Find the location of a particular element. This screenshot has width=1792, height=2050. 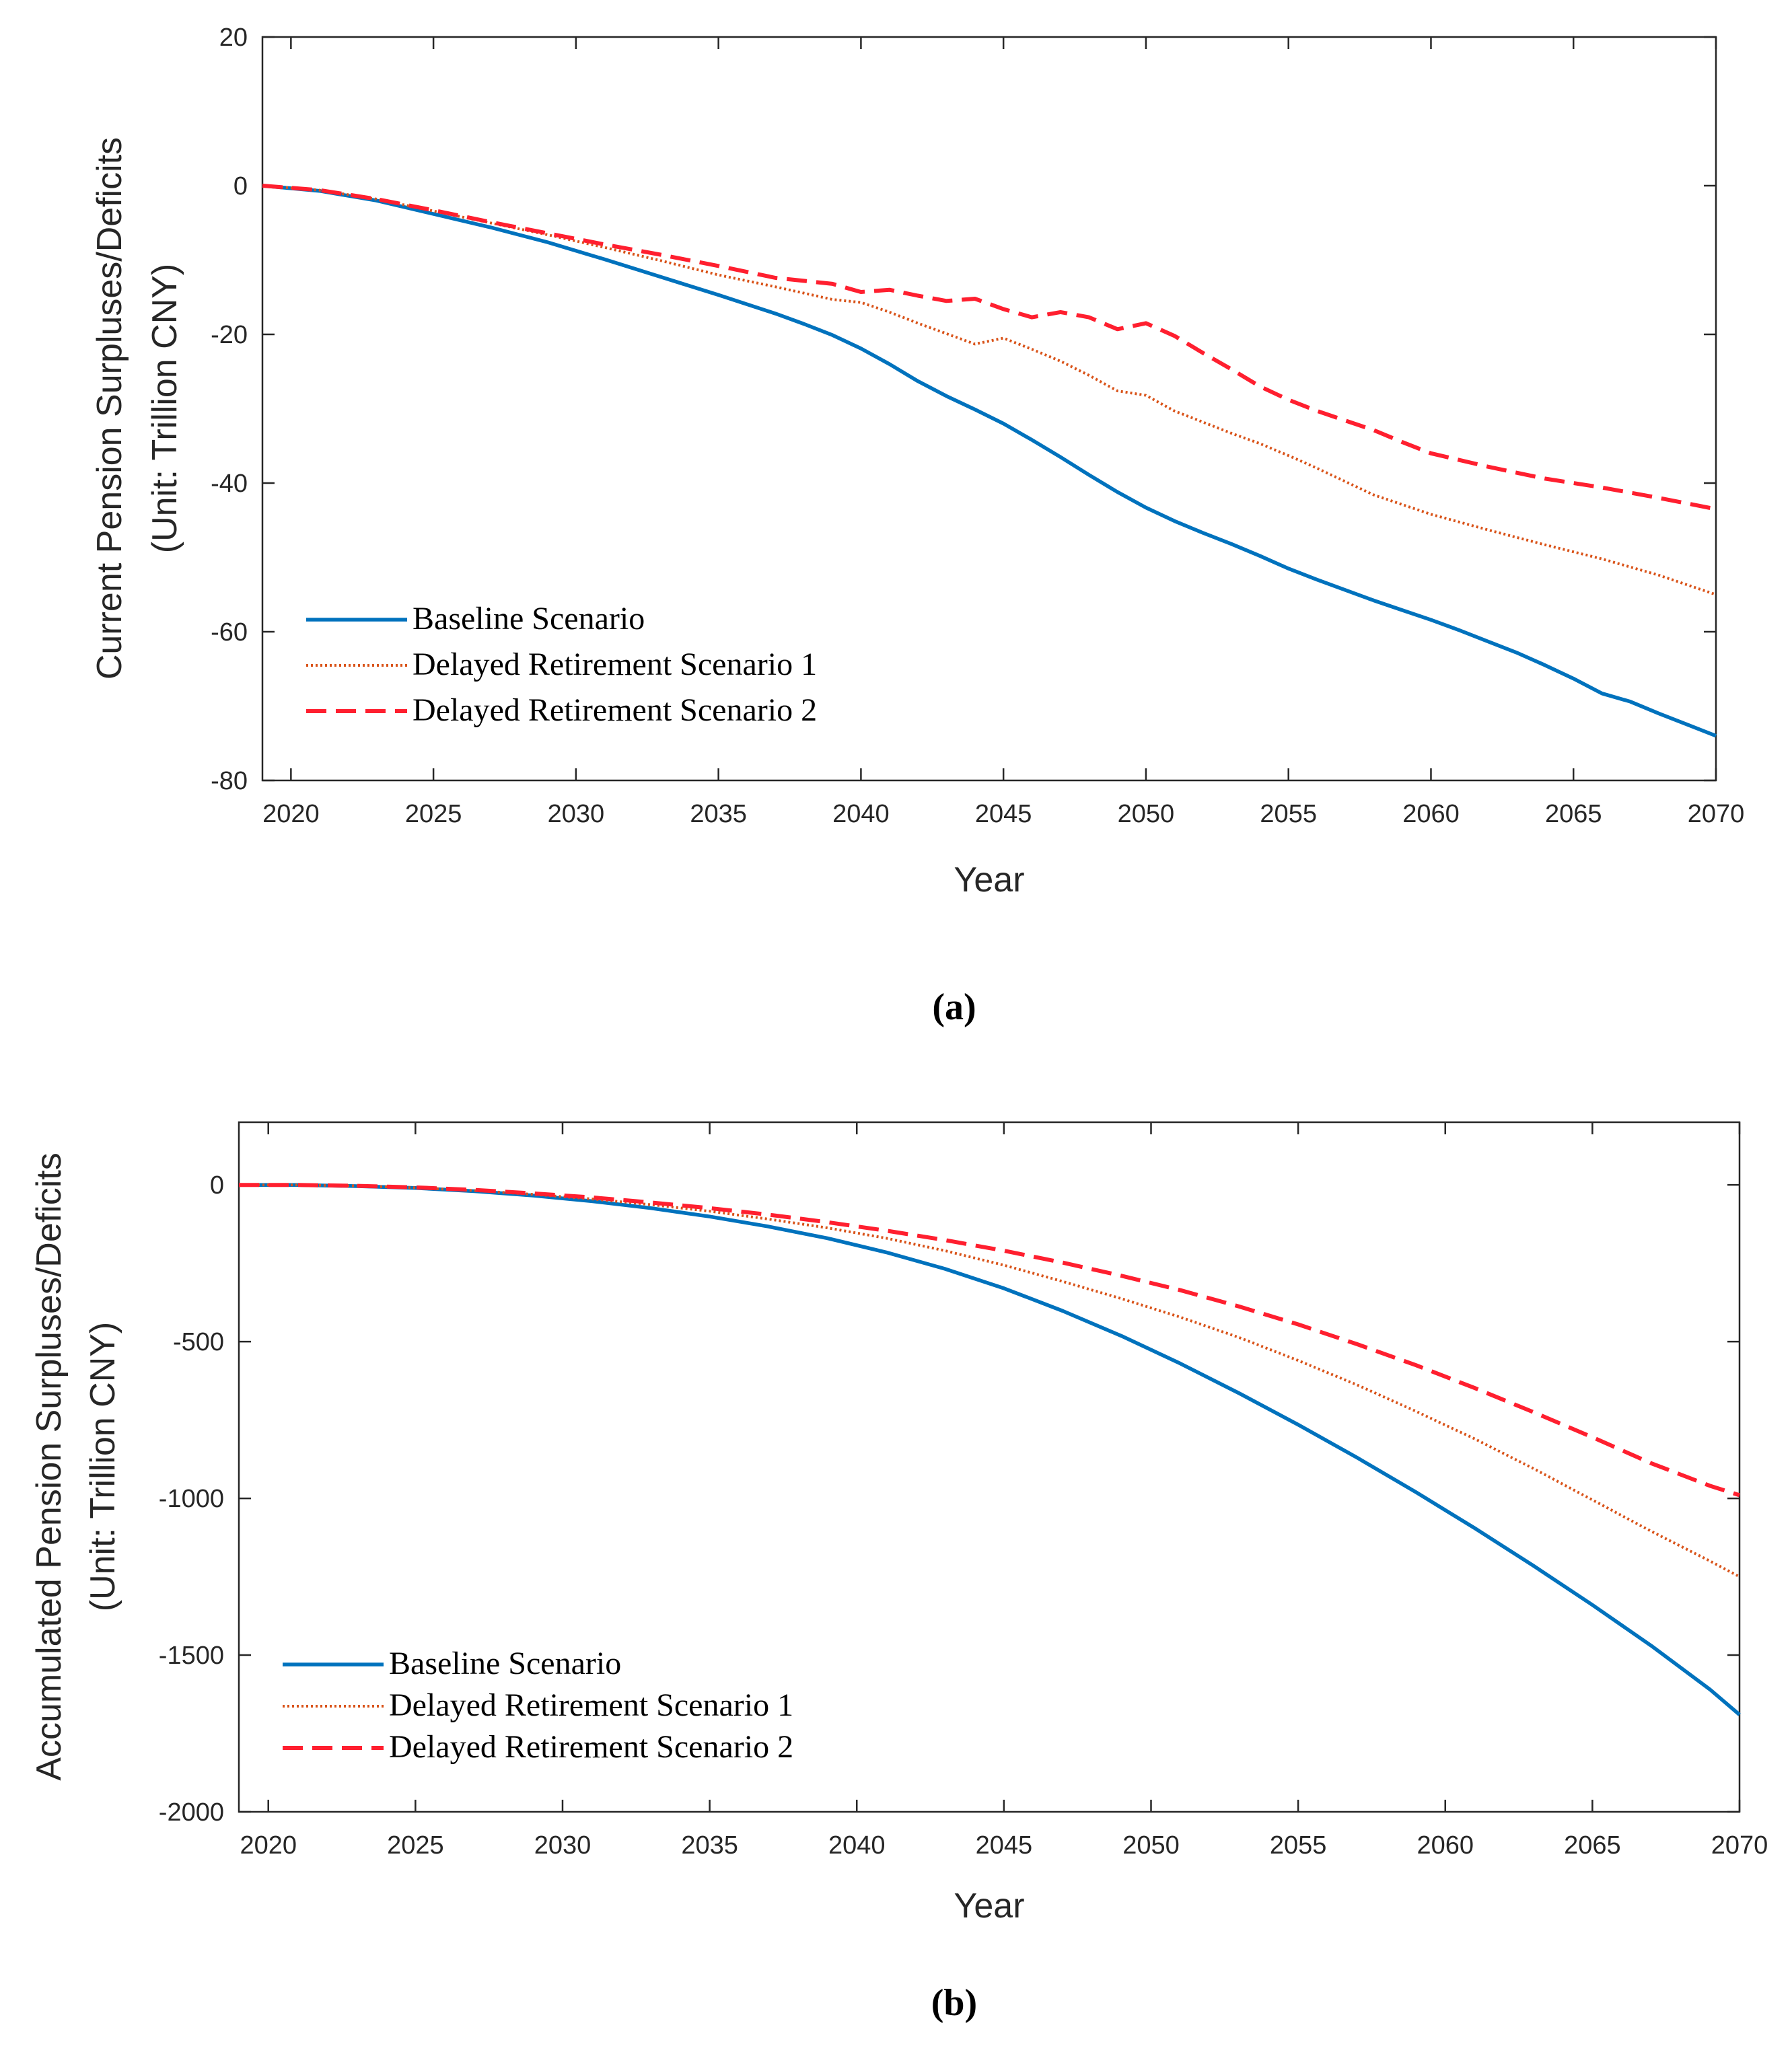

chart-a-series-delayed2-line is located at coordinates (989, 347).